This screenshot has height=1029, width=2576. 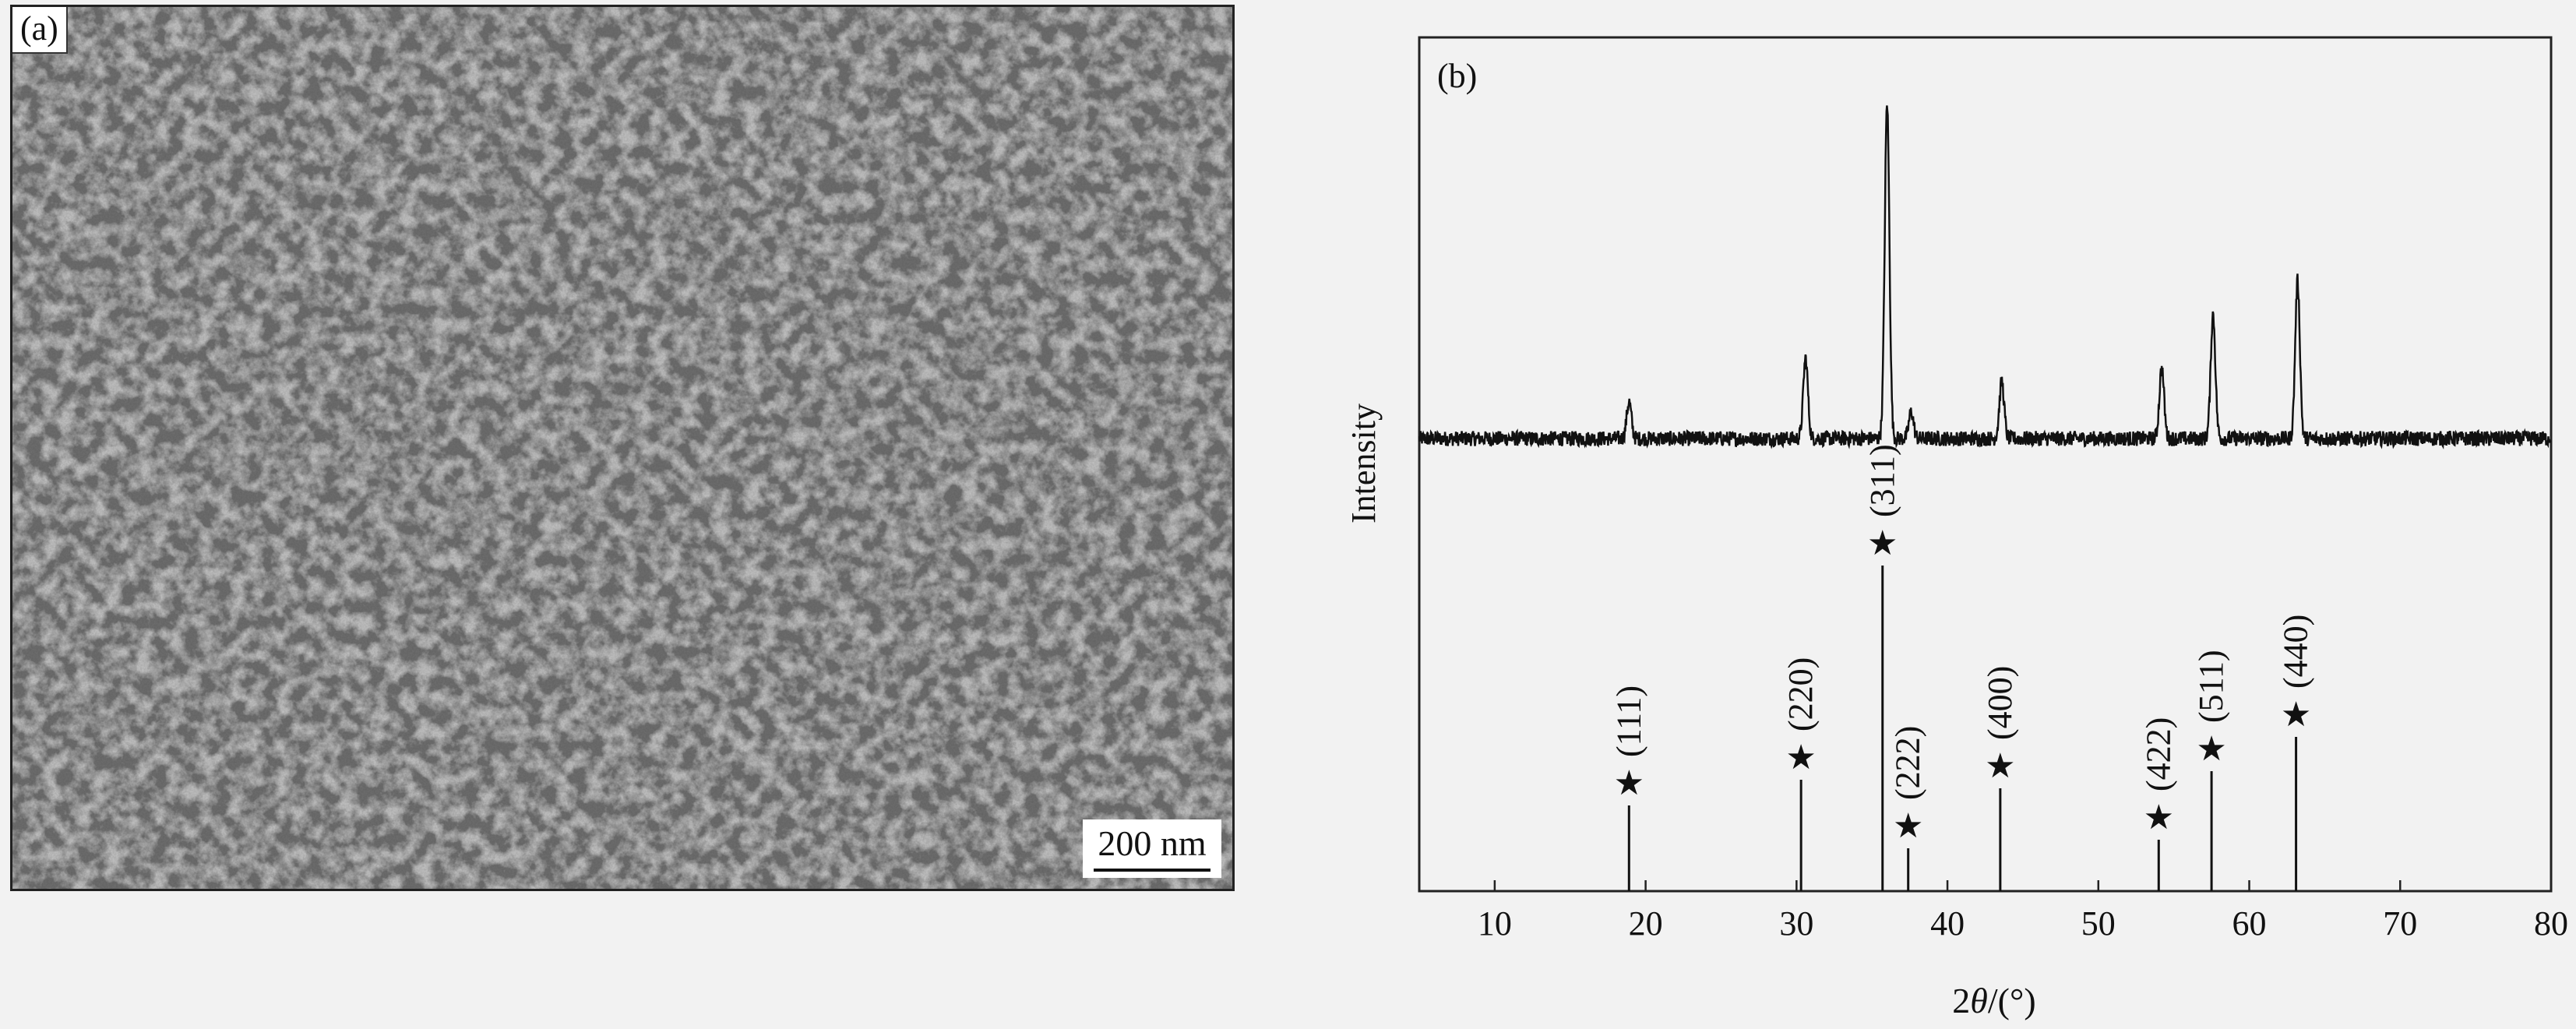 I want to click on x-axis-label: 2θ/(°), so click(x=1994, y=1000).